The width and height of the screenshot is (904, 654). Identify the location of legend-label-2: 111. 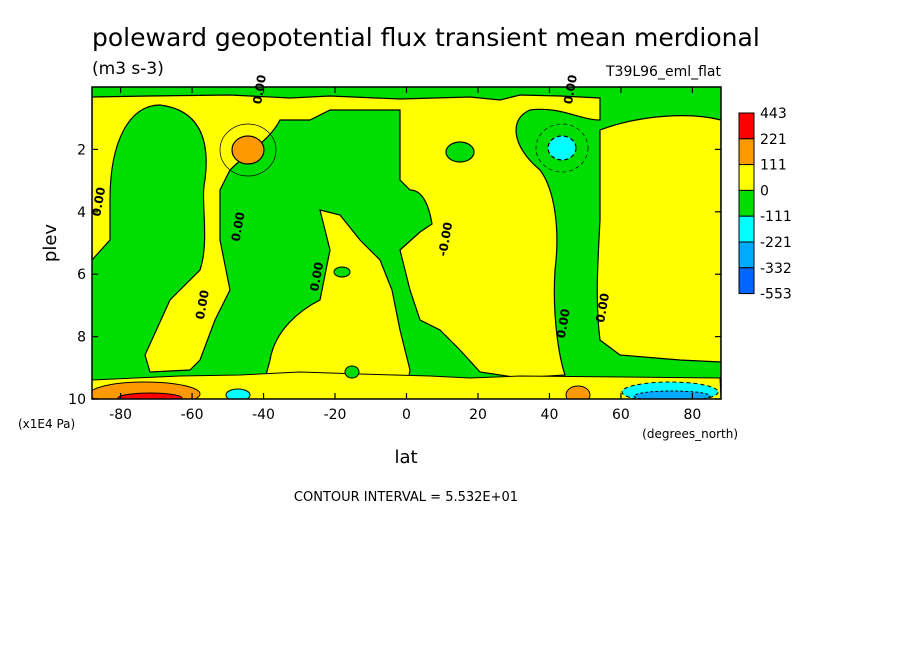
(773, 166).